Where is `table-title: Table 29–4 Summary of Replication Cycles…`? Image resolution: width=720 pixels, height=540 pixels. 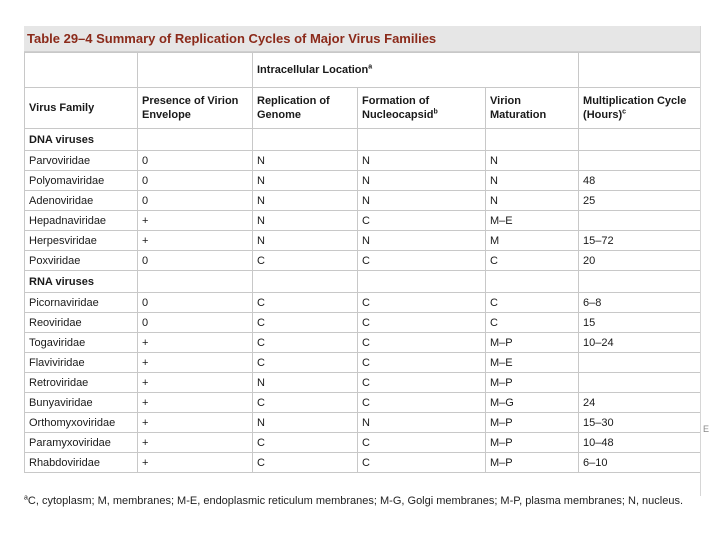 table-title: Table 29–4 Summary of Replication Cycles… is located at coordinates (232, 38).